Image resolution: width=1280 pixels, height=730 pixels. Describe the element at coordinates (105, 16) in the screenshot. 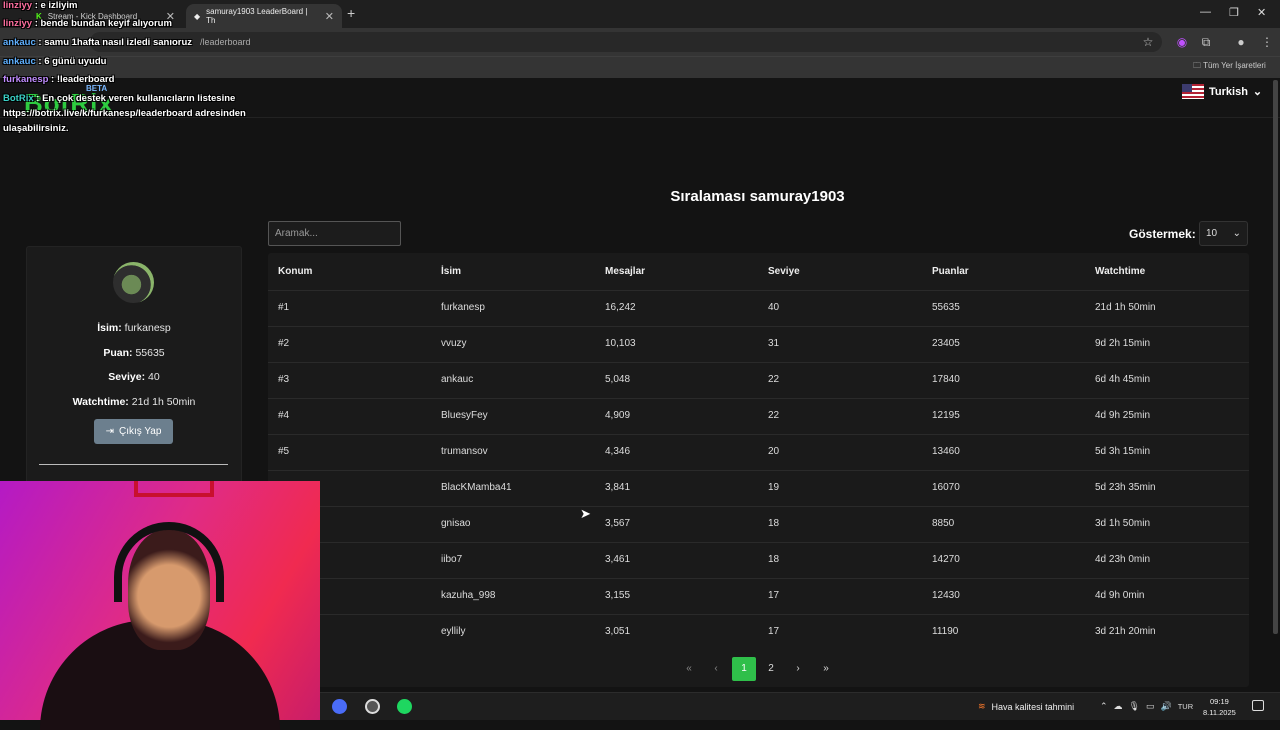

I see `tab-kick-dashboard: K Stream - Kick Dashboard ✕` at that location.